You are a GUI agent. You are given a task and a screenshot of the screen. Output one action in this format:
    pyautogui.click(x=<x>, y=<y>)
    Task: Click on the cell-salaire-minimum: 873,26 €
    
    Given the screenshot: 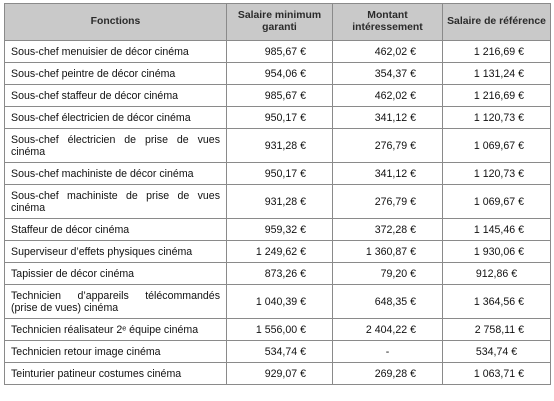 What is the action you would take?
    pyautogui.click(x=279, y=273)
    